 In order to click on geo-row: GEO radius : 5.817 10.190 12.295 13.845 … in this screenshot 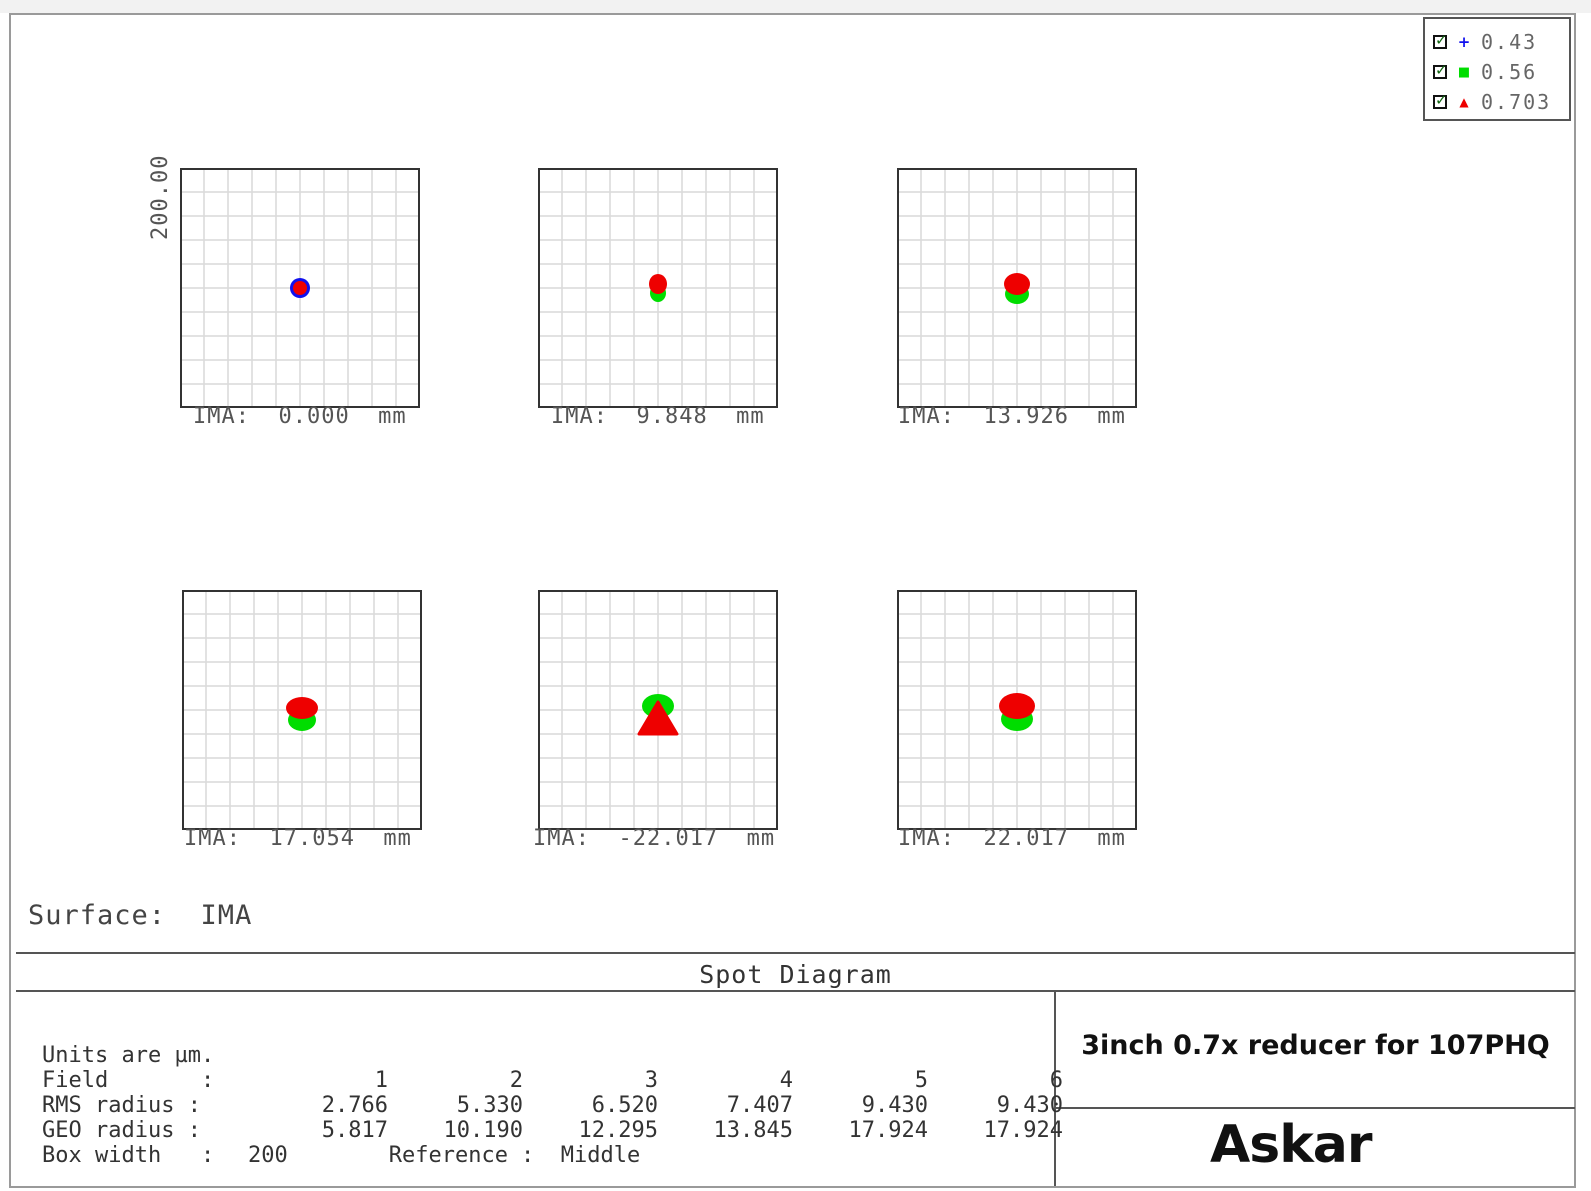, I will do `click(552, 1130)`.